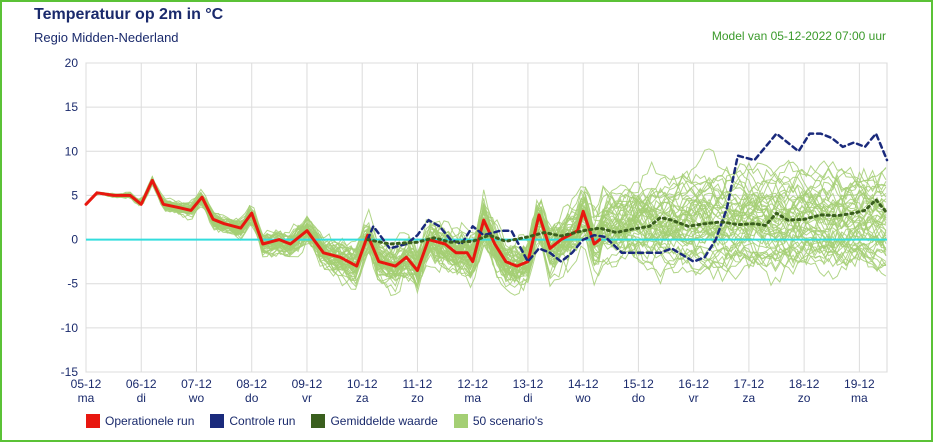  Describe the element at coordinates (86, 384) in the screenshot. I see `x-tick-label-date: 05-12` at that location.